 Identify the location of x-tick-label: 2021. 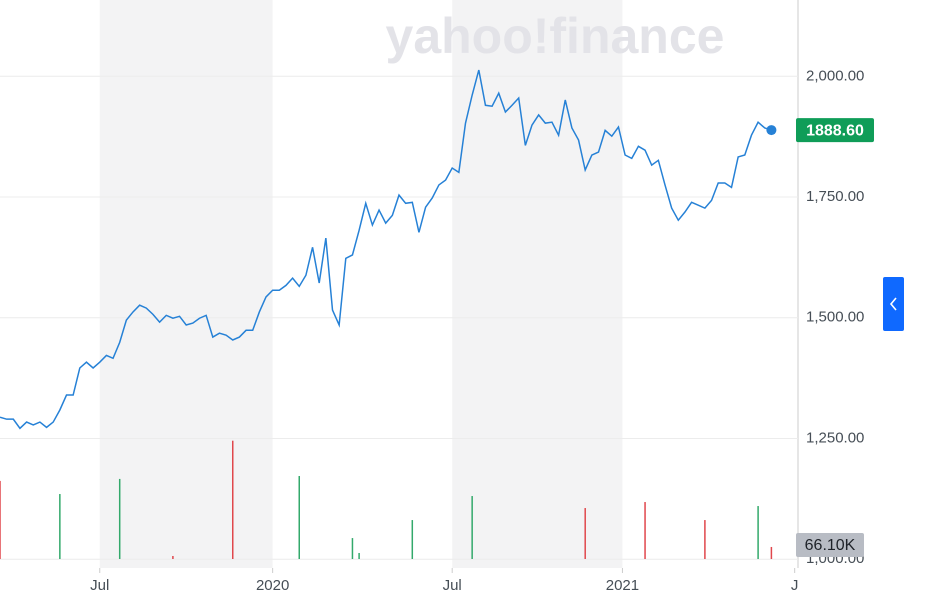
(622, 585).